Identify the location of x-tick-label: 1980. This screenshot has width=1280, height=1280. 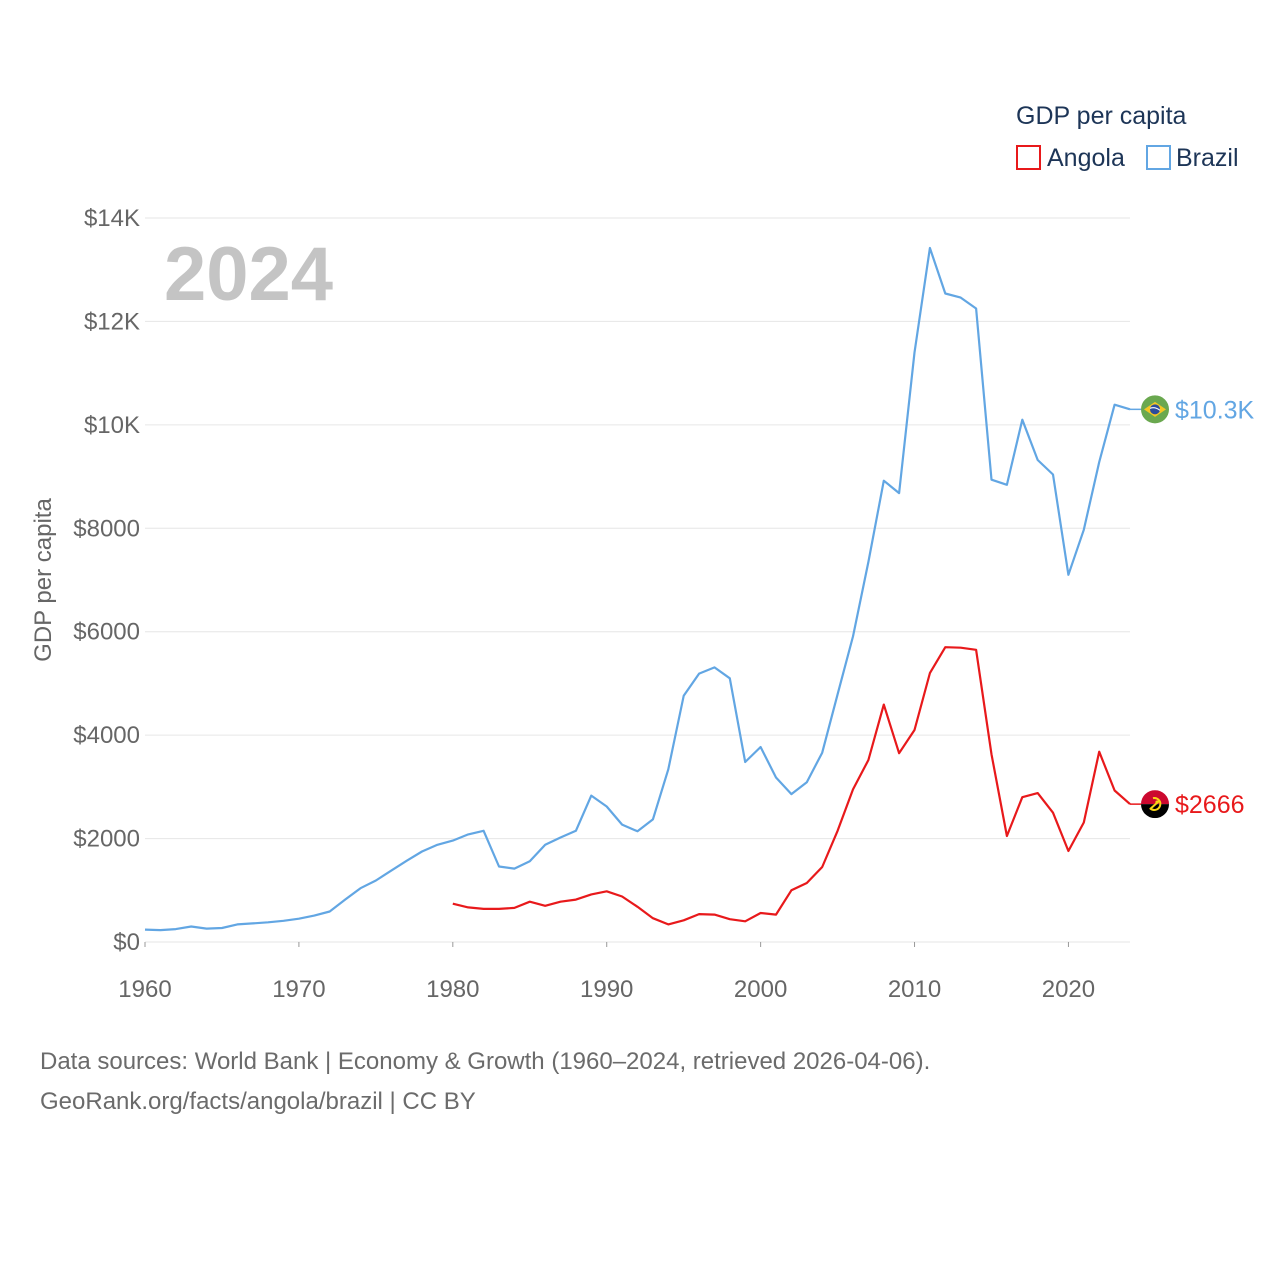
(452, 989).